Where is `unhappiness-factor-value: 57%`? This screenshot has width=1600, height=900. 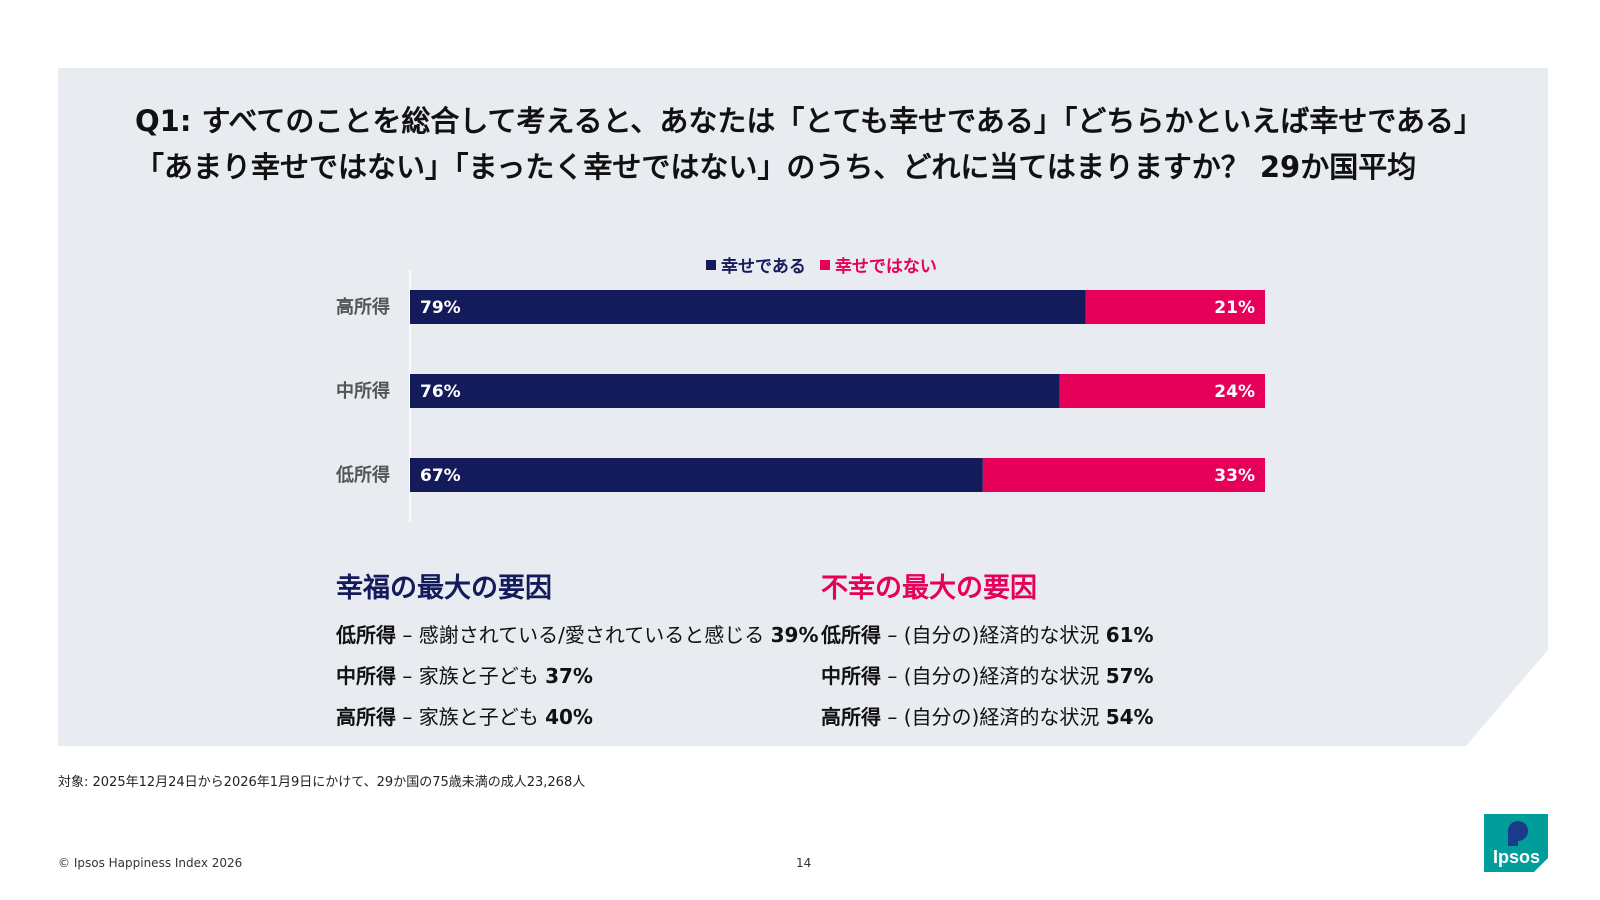
unhappiness-factor-value: 57% is located at coordinates (1129, 676).